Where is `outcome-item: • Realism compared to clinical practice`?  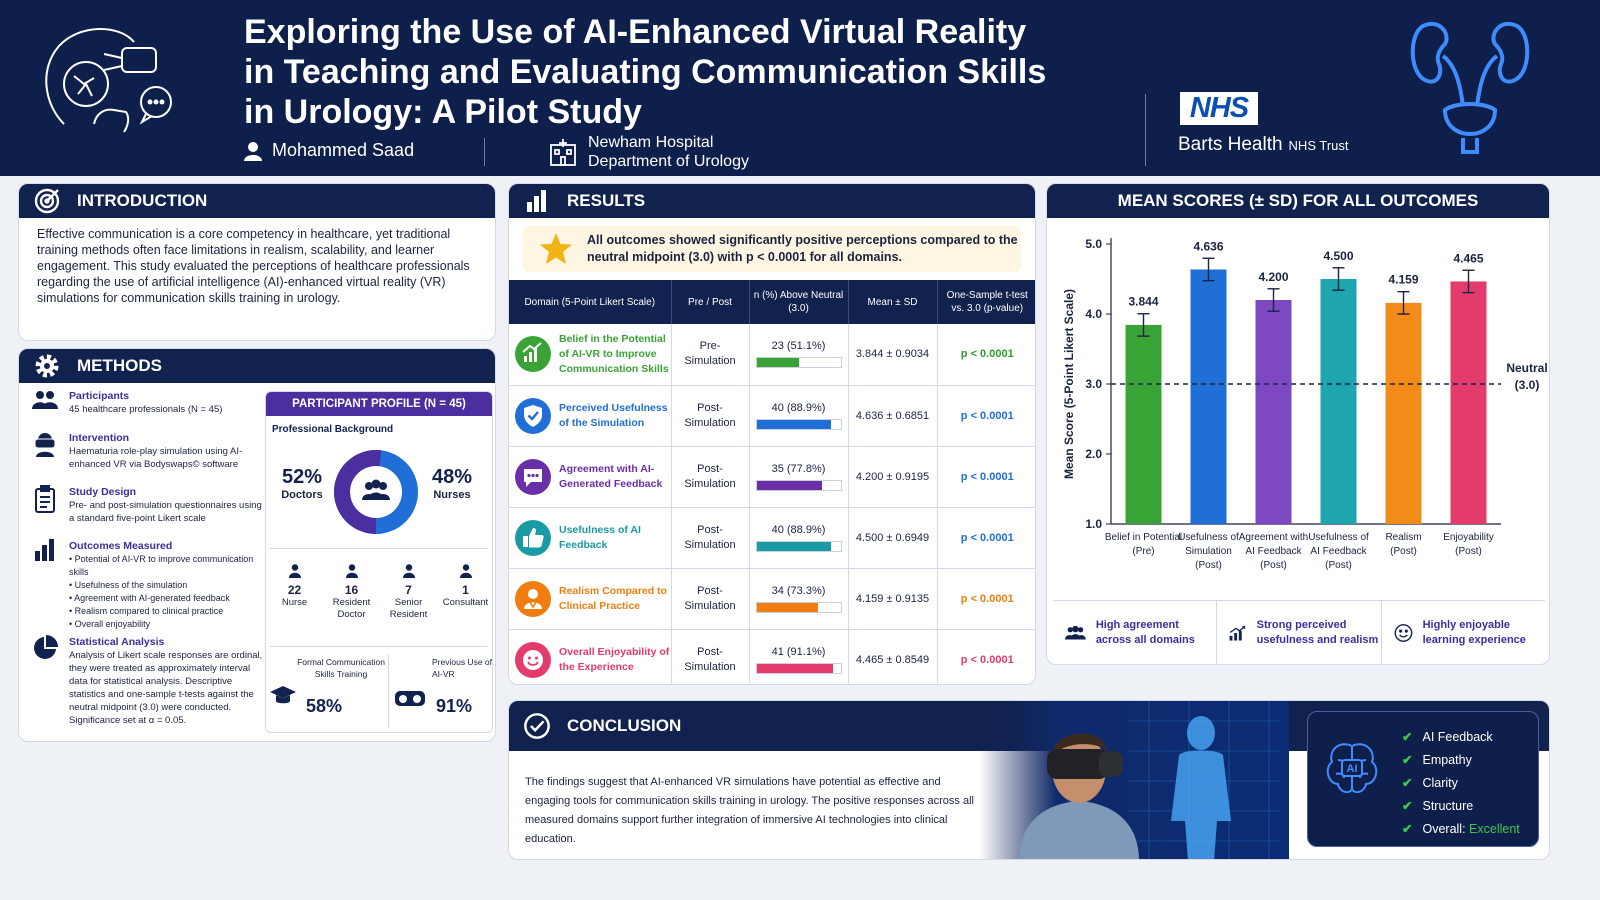
outcome-item: • Realism compared to clinical practice is located at coordinates (146, 611).